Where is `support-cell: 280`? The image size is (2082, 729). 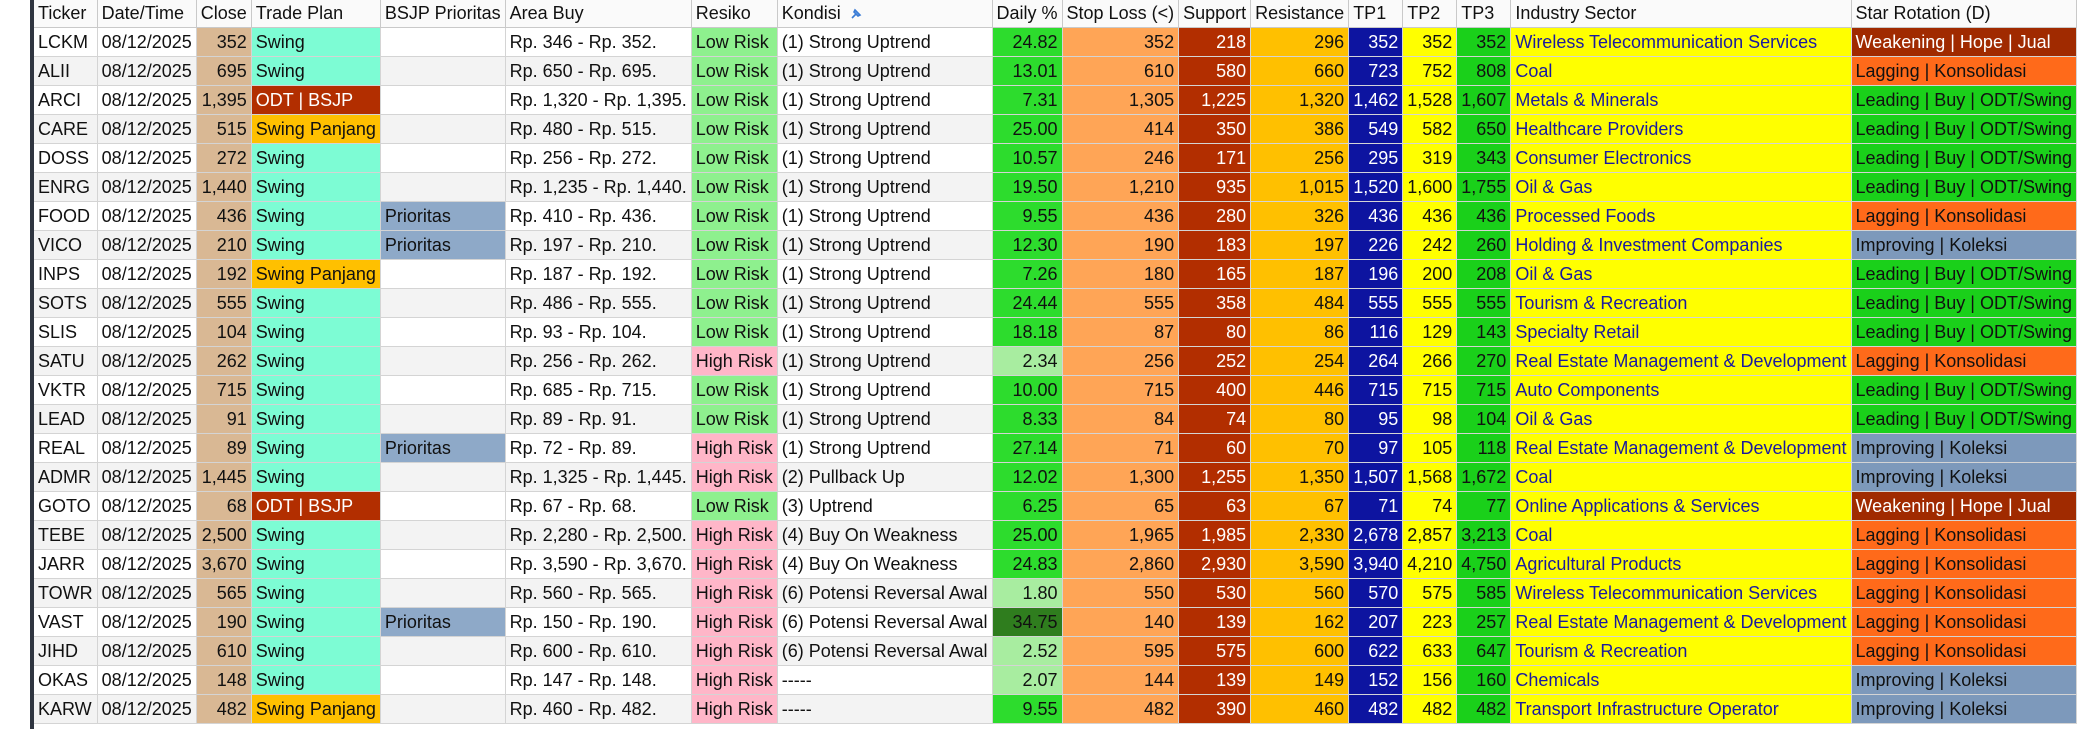
support-cell: 280 is located at coordinates (1215, 216).